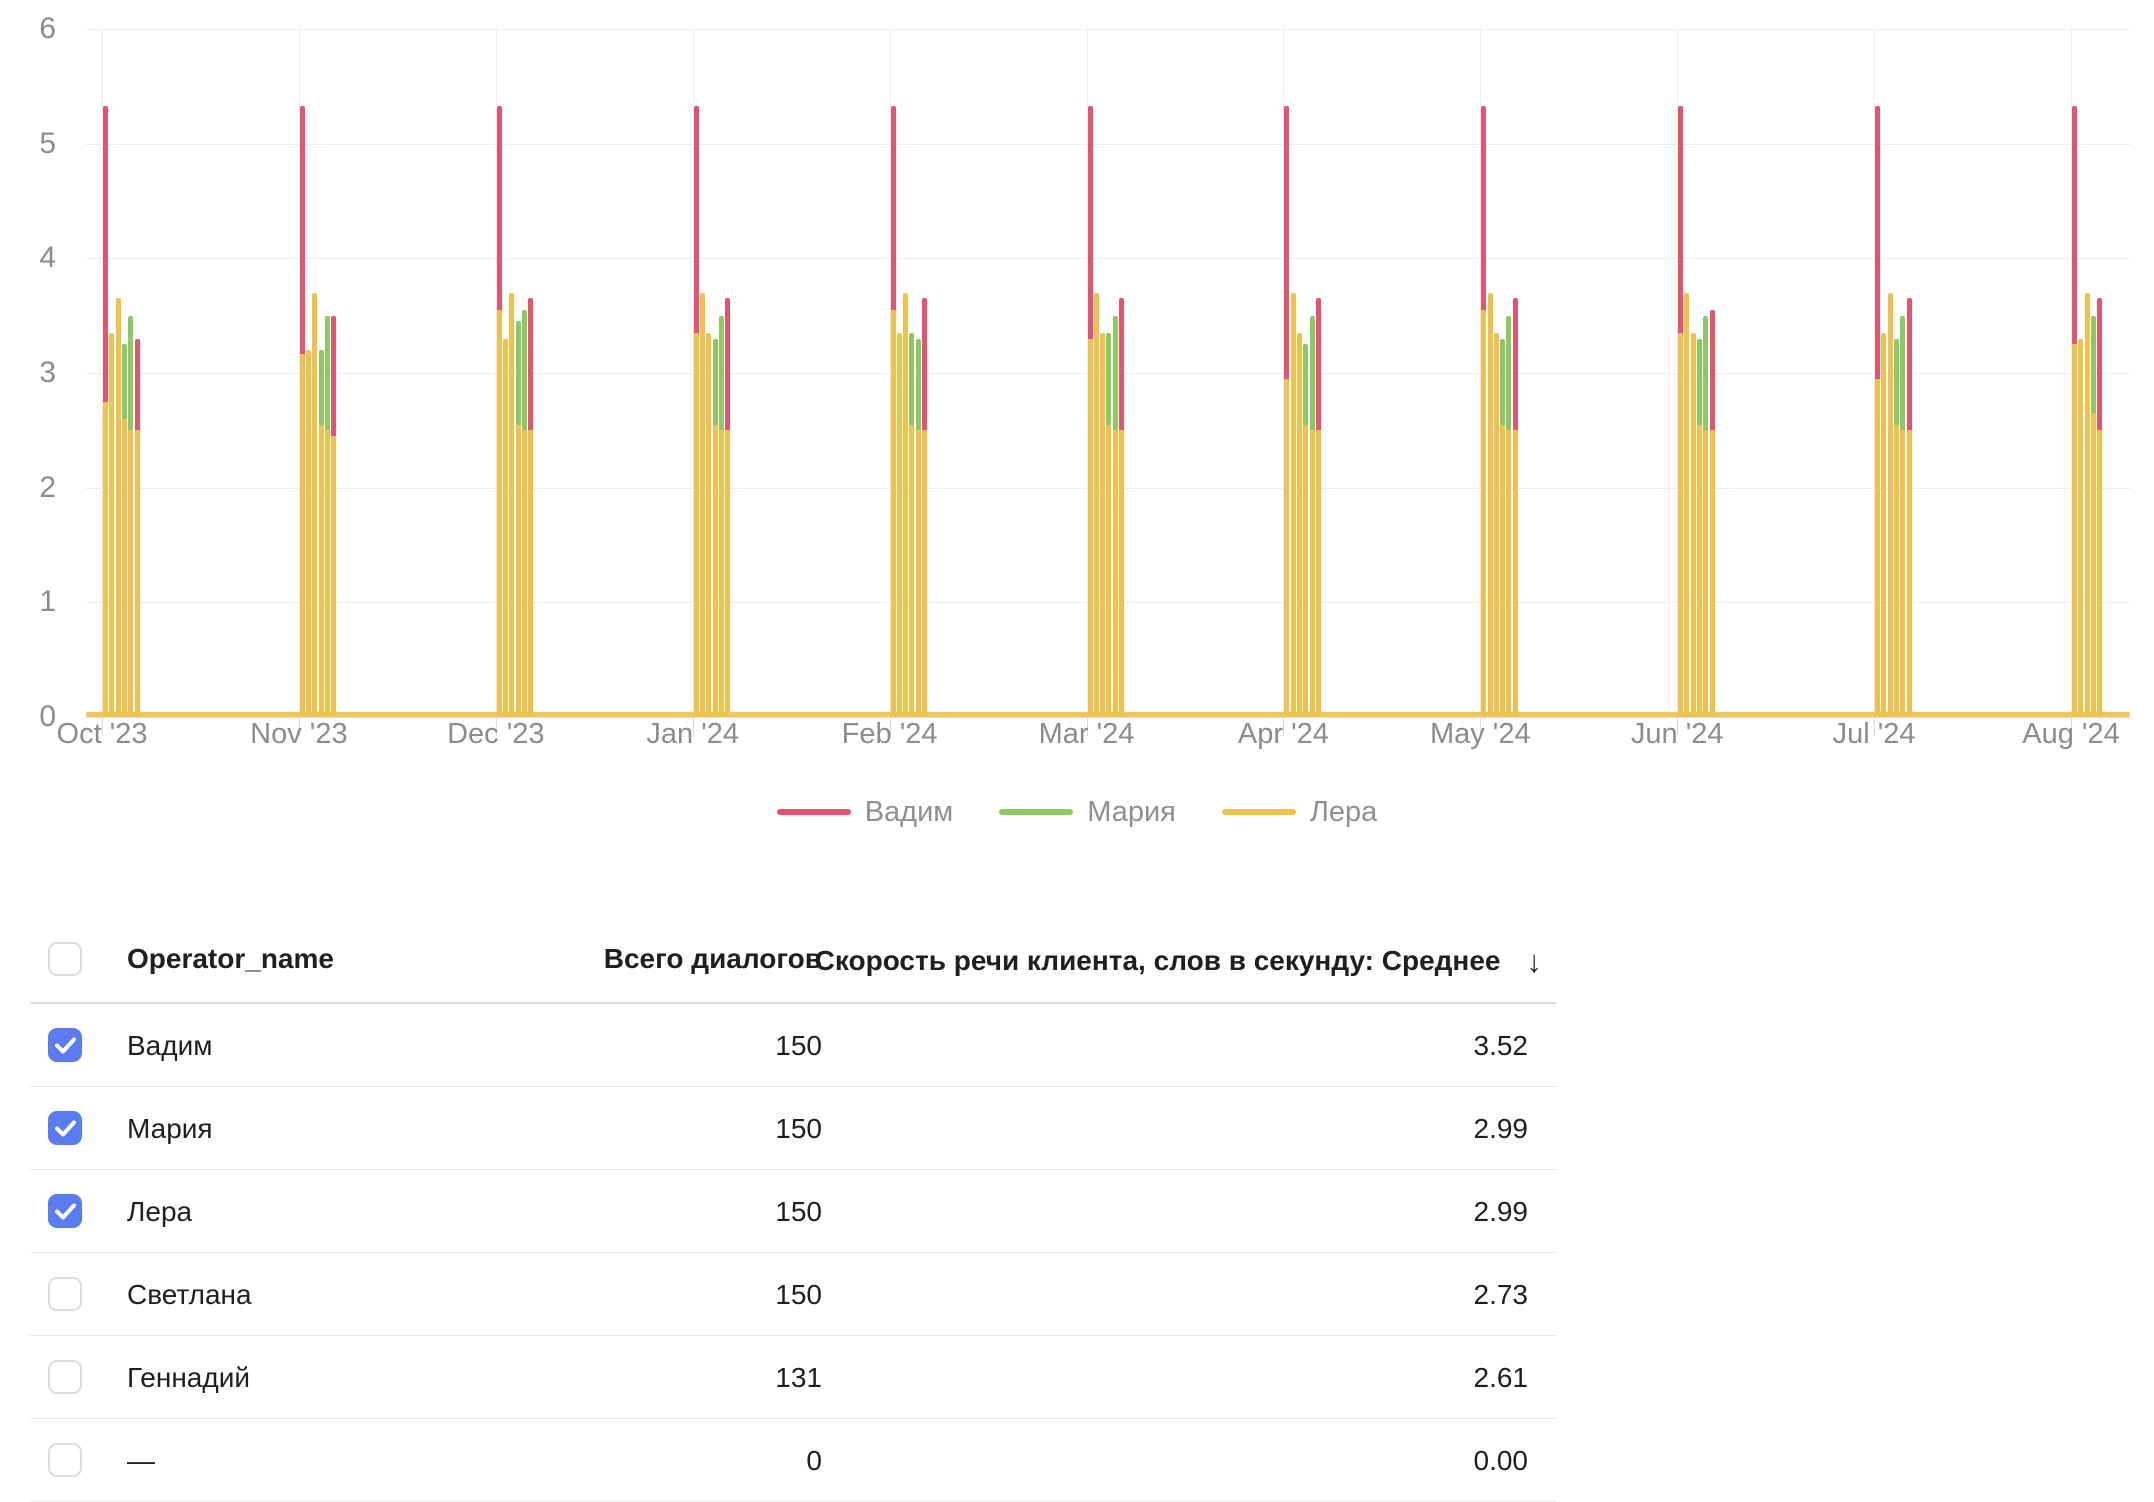 This screenshot has width=2154, height=1502. What do you see at coordinates (798, 1377) in the screenshot?
I see `cell-total-dialogs: 131` at bounding box center [798, 1377].